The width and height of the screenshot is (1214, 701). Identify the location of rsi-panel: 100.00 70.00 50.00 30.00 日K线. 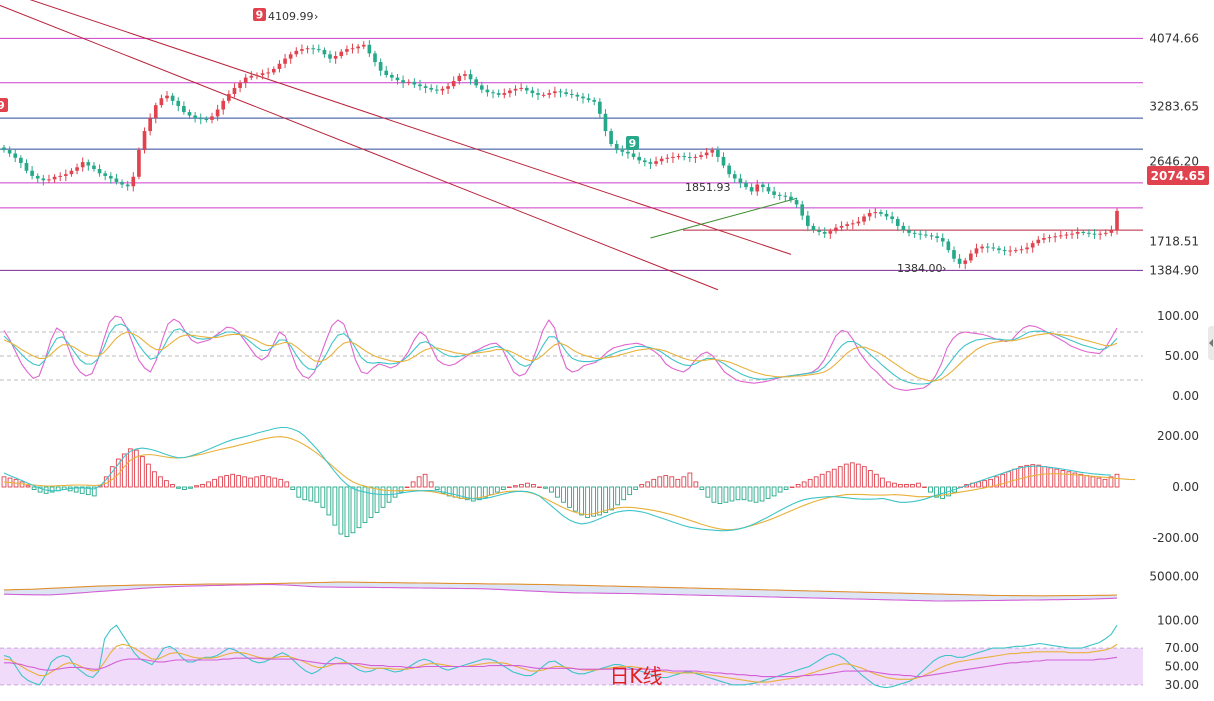
(599, 653).